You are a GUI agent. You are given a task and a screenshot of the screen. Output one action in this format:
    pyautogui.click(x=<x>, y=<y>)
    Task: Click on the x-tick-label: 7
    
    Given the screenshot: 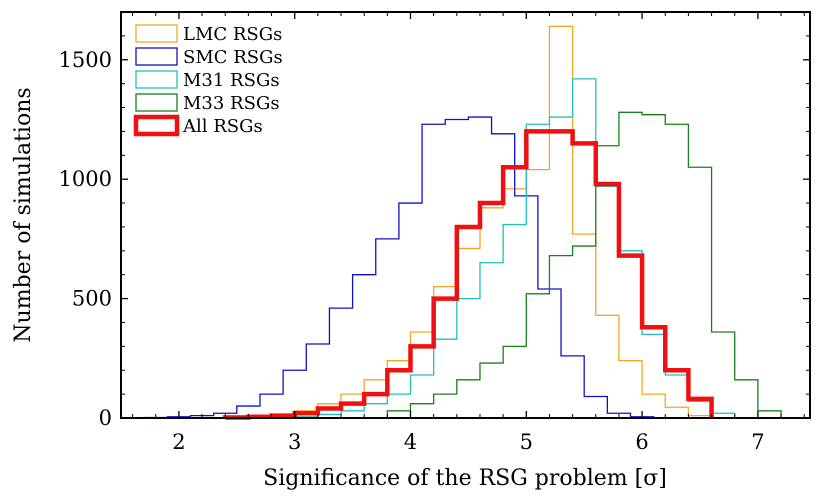 What is the action you would take?
    pyautogui.click(x=757, y=442)
    